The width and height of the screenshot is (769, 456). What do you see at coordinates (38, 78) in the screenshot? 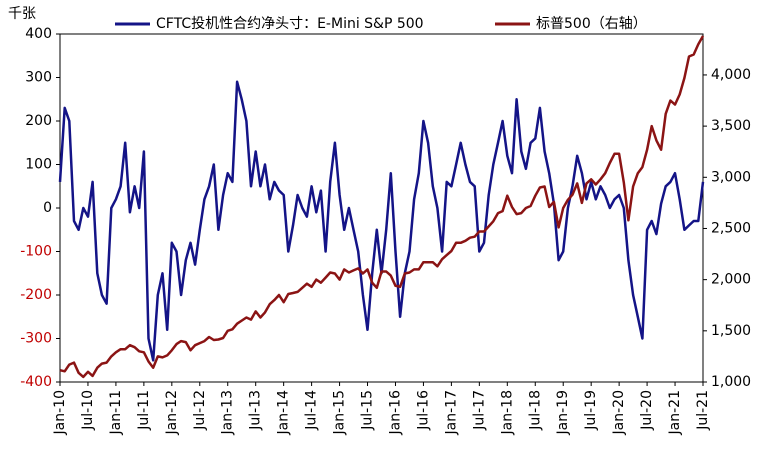
I see `y-tick-label: 300` at bounding box center [38, 78].